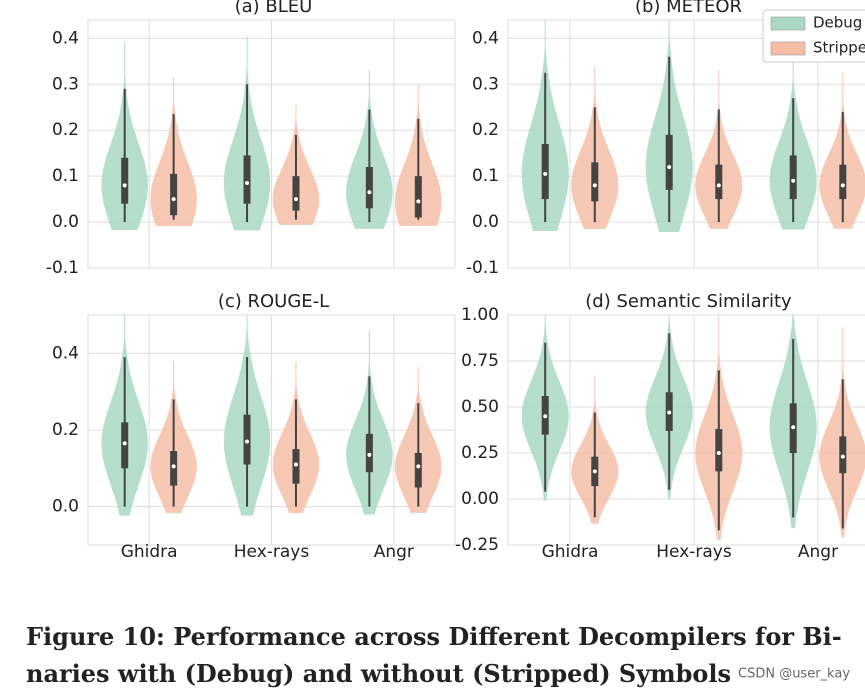 The height and width of the screenshot is (691, 865). Describe the element at coordinates (480, 499) in the screenshot. I see `y-tick-label: 0.00` at that location.